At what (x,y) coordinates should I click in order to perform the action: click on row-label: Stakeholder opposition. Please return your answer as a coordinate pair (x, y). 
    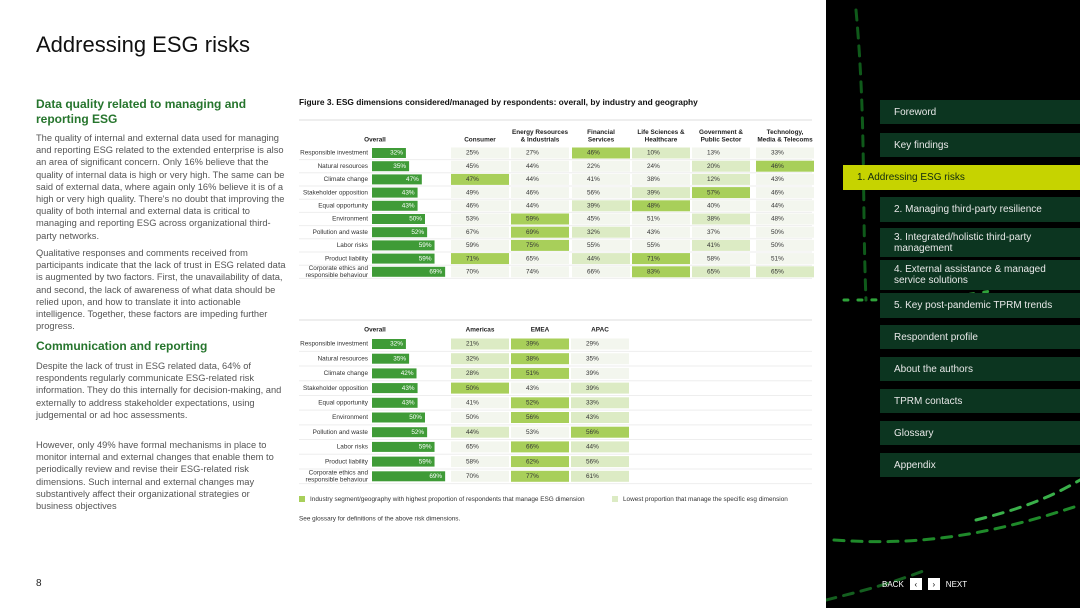
    Looking at the image, I should click on (335, 192).